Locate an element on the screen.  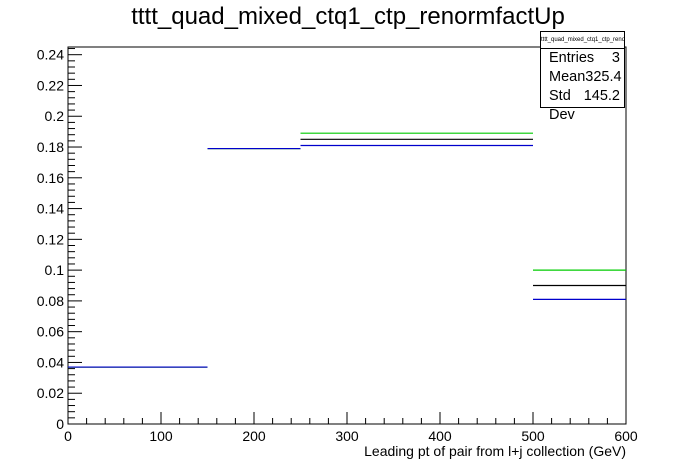
x-tick-label: 400 is located at coordinates (440, 436).